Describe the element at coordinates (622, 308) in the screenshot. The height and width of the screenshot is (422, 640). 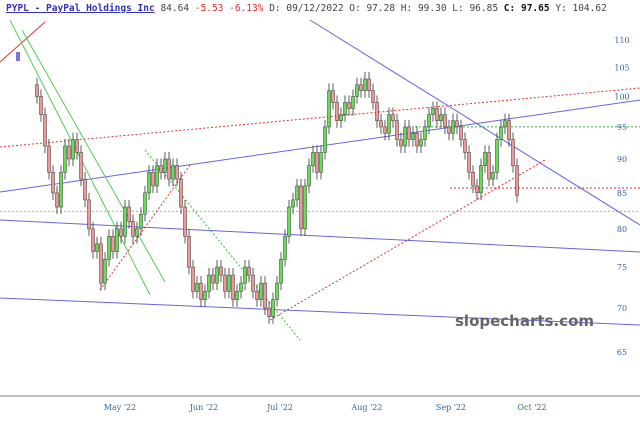
I see `y-tick-label: 70` at that location.